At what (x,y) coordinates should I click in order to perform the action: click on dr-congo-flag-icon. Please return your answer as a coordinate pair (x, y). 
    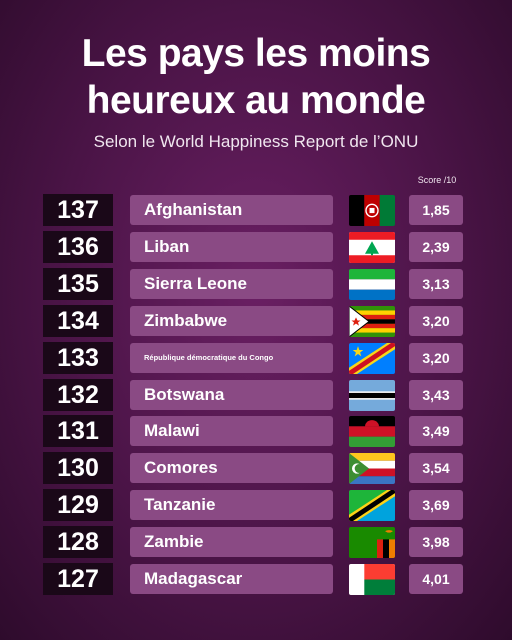
    Looking at the image, I should click on (372, 358).